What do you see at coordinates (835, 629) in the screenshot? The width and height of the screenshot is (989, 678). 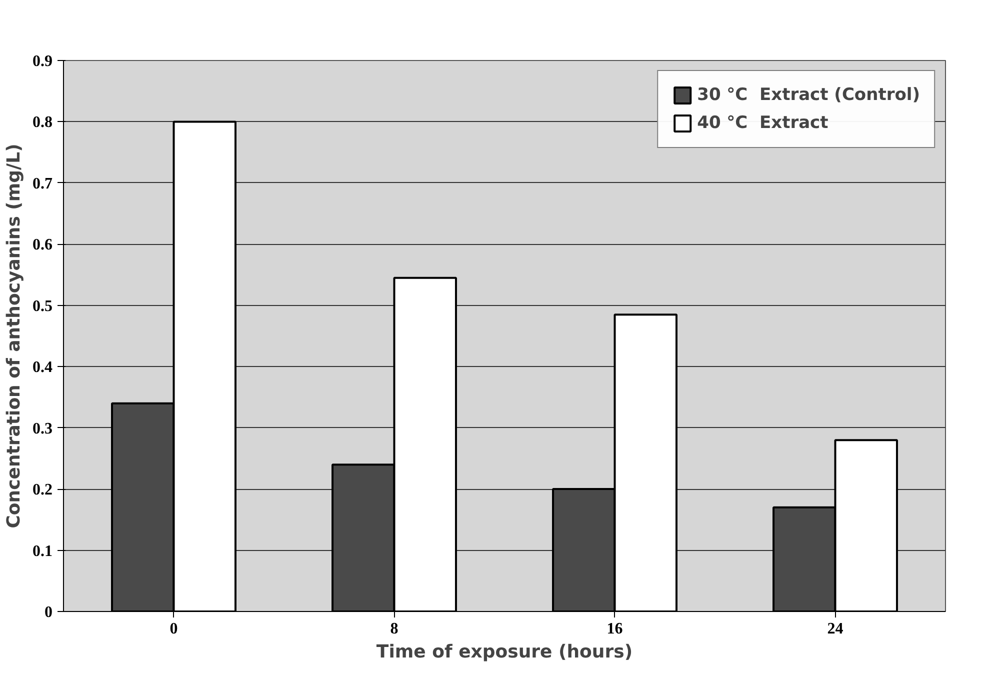 I see `x-tick-label: 24` at bounding box center [835, 629].